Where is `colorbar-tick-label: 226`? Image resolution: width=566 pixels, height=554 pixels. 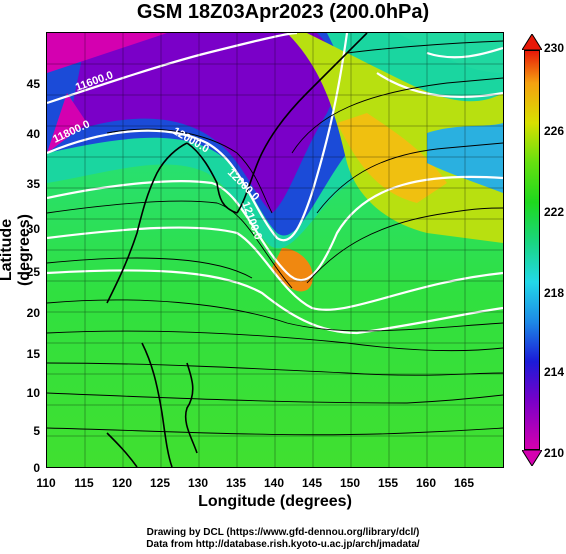 colorbar-tick-label: 226 is located at coordinates (554, 131).